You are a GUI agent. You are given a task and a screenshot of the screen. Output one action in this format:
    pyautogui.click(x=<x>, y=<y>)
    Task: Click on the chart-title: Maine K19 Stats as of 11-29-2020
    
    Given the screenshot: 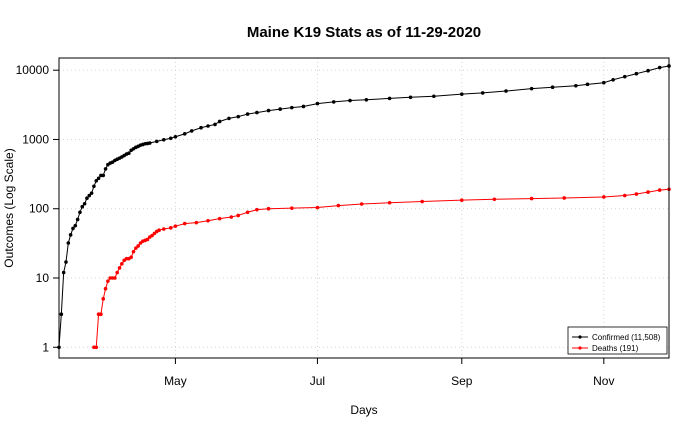 What is the action you would take?
    pyautogui.click(x=364, y=32)
    